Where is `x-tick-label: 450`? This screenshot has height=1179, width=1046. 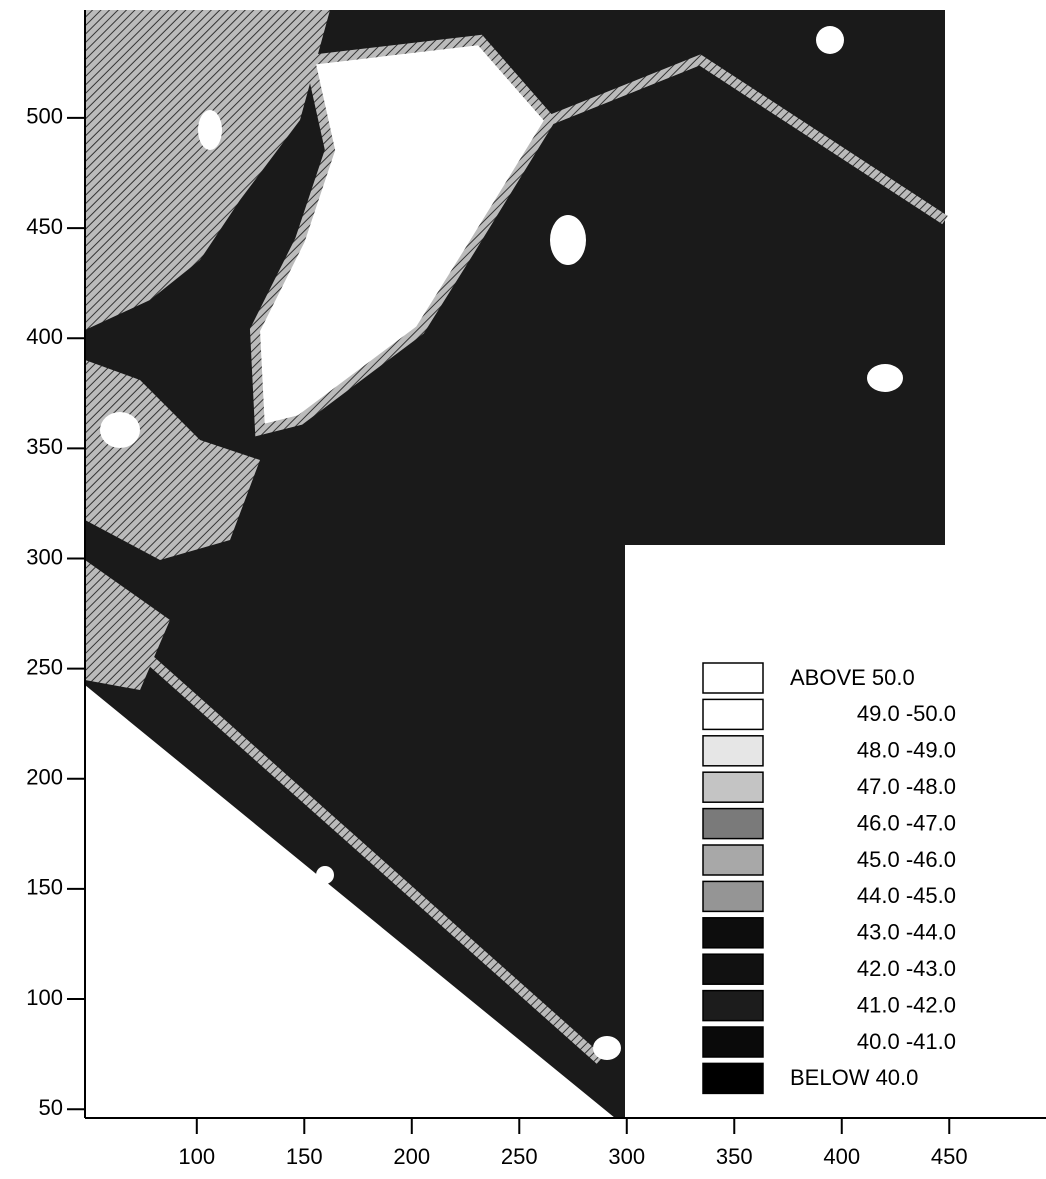 x-tick-label: 450 is located at coordinates (949, 1156).